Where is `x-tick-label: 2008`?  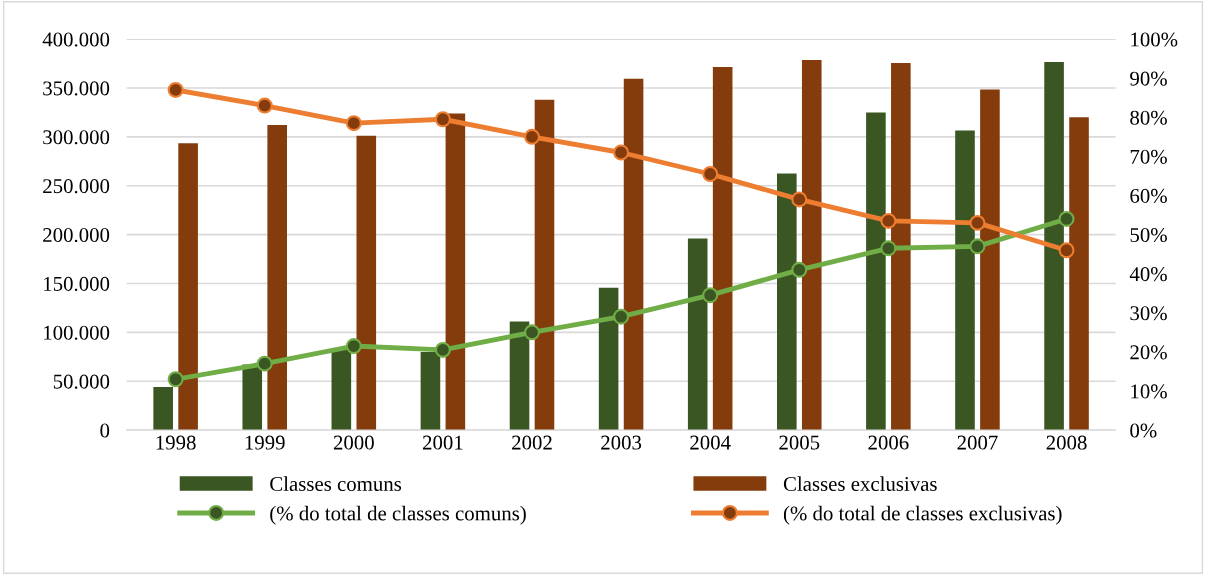
x-tick-label: 2008 is located at coordinates (1066, 442).